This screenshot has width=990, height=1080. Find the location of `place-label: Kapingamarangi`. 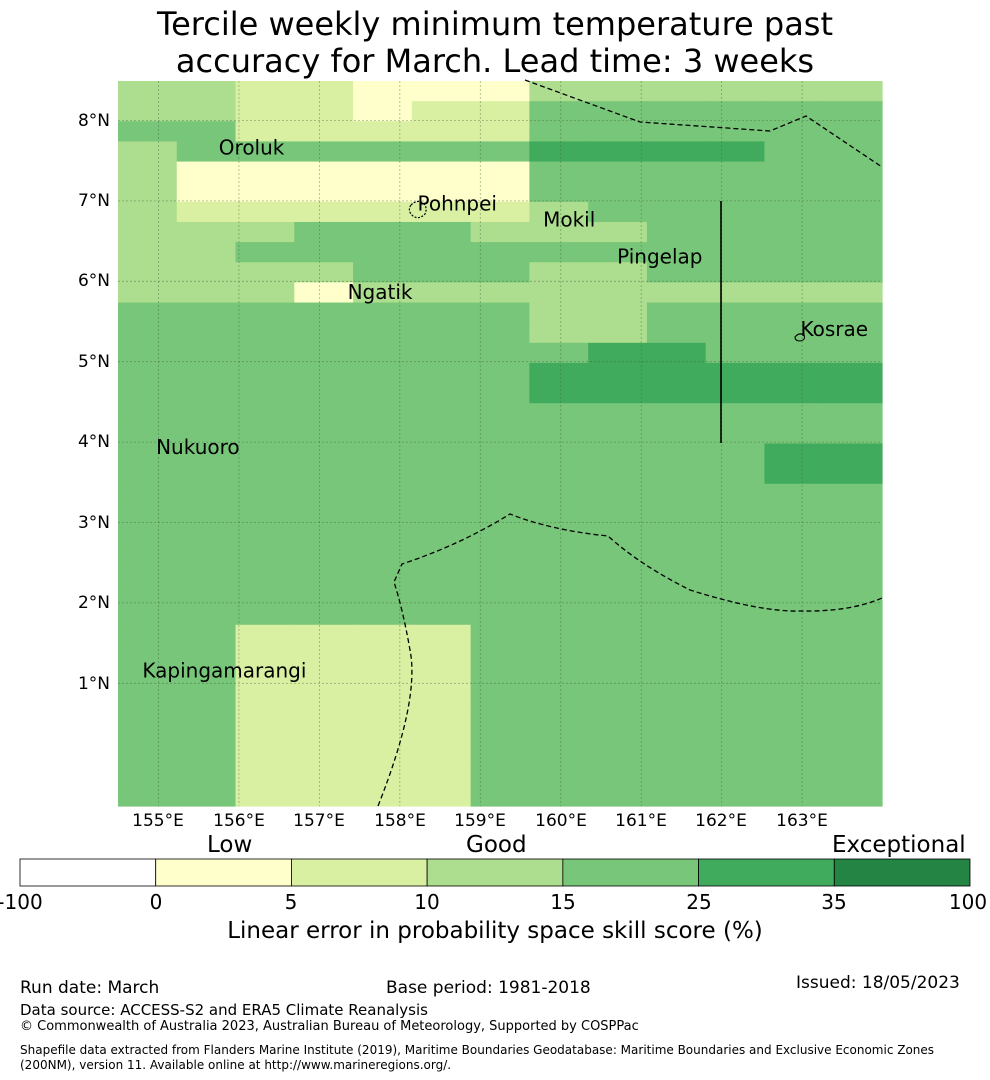

place-label: Kapingamarangi is located at coordinates (224, 671).